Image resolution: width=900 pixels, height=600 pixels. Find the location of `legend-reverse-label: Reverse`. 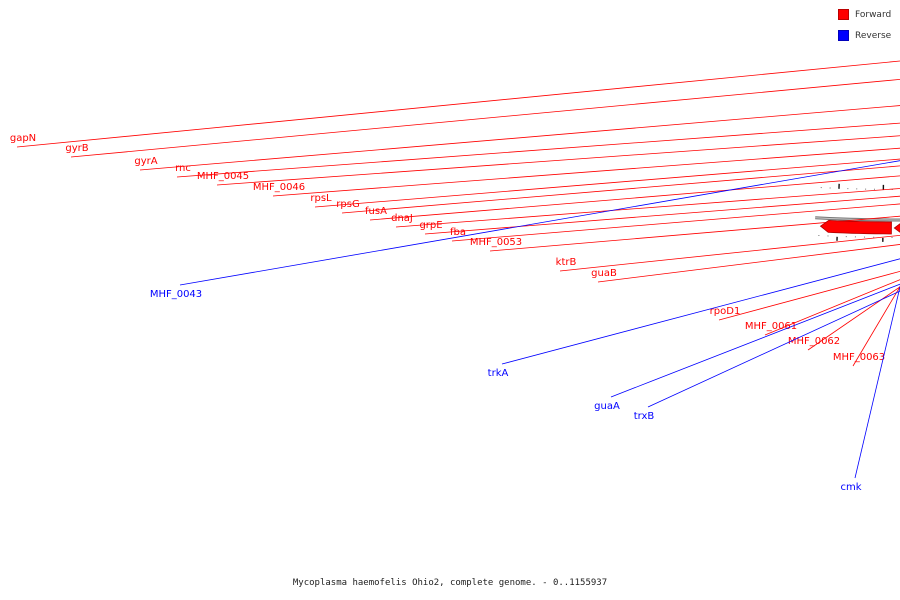

legend-reverse-label: Reverse is located at coordinates (873, 35).